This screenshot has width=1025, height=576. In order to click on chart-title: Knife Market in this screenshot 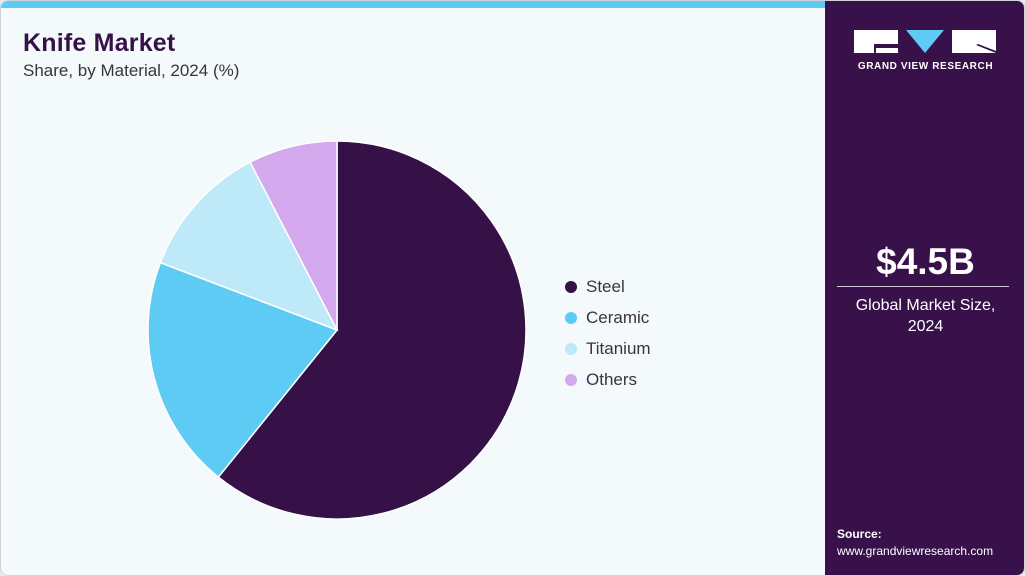, I will do `click(99, 43)`.